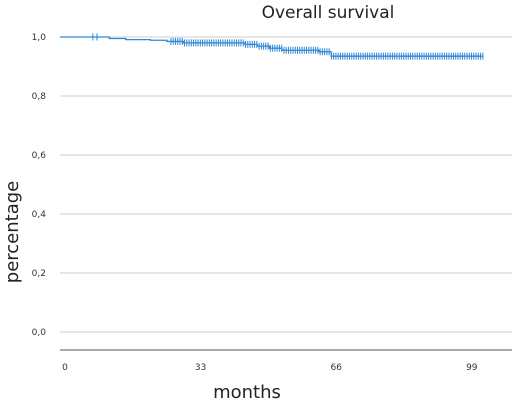 Image resolution: width=520 pixels, height=403 pixels. I want to click on y-tick-label: 1,0, so click(39, 38).